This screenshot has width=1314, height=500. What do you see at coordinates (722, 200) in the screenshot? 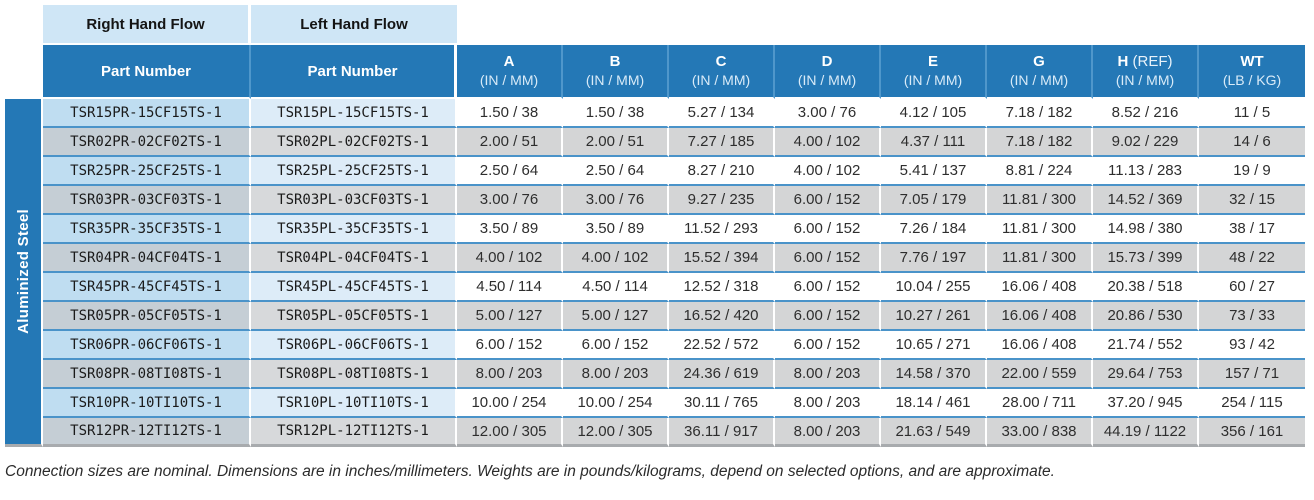
I see `cell-c: 9.27 / 235` at bounding box center [722, 200].